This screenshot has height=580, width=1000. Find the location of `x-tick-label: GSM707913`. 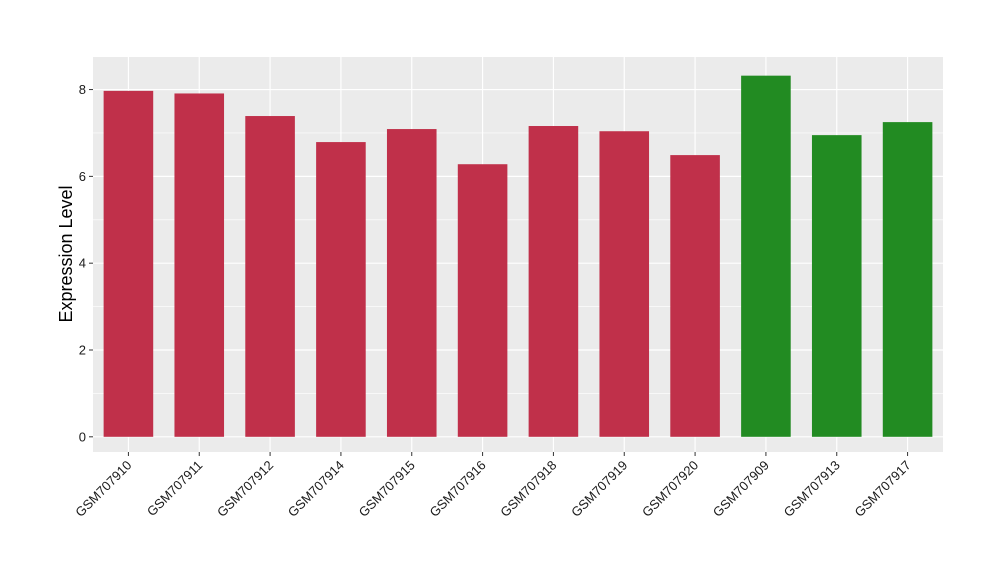

x-tick-label: GSM707913 is located at coordinates (812, 489).